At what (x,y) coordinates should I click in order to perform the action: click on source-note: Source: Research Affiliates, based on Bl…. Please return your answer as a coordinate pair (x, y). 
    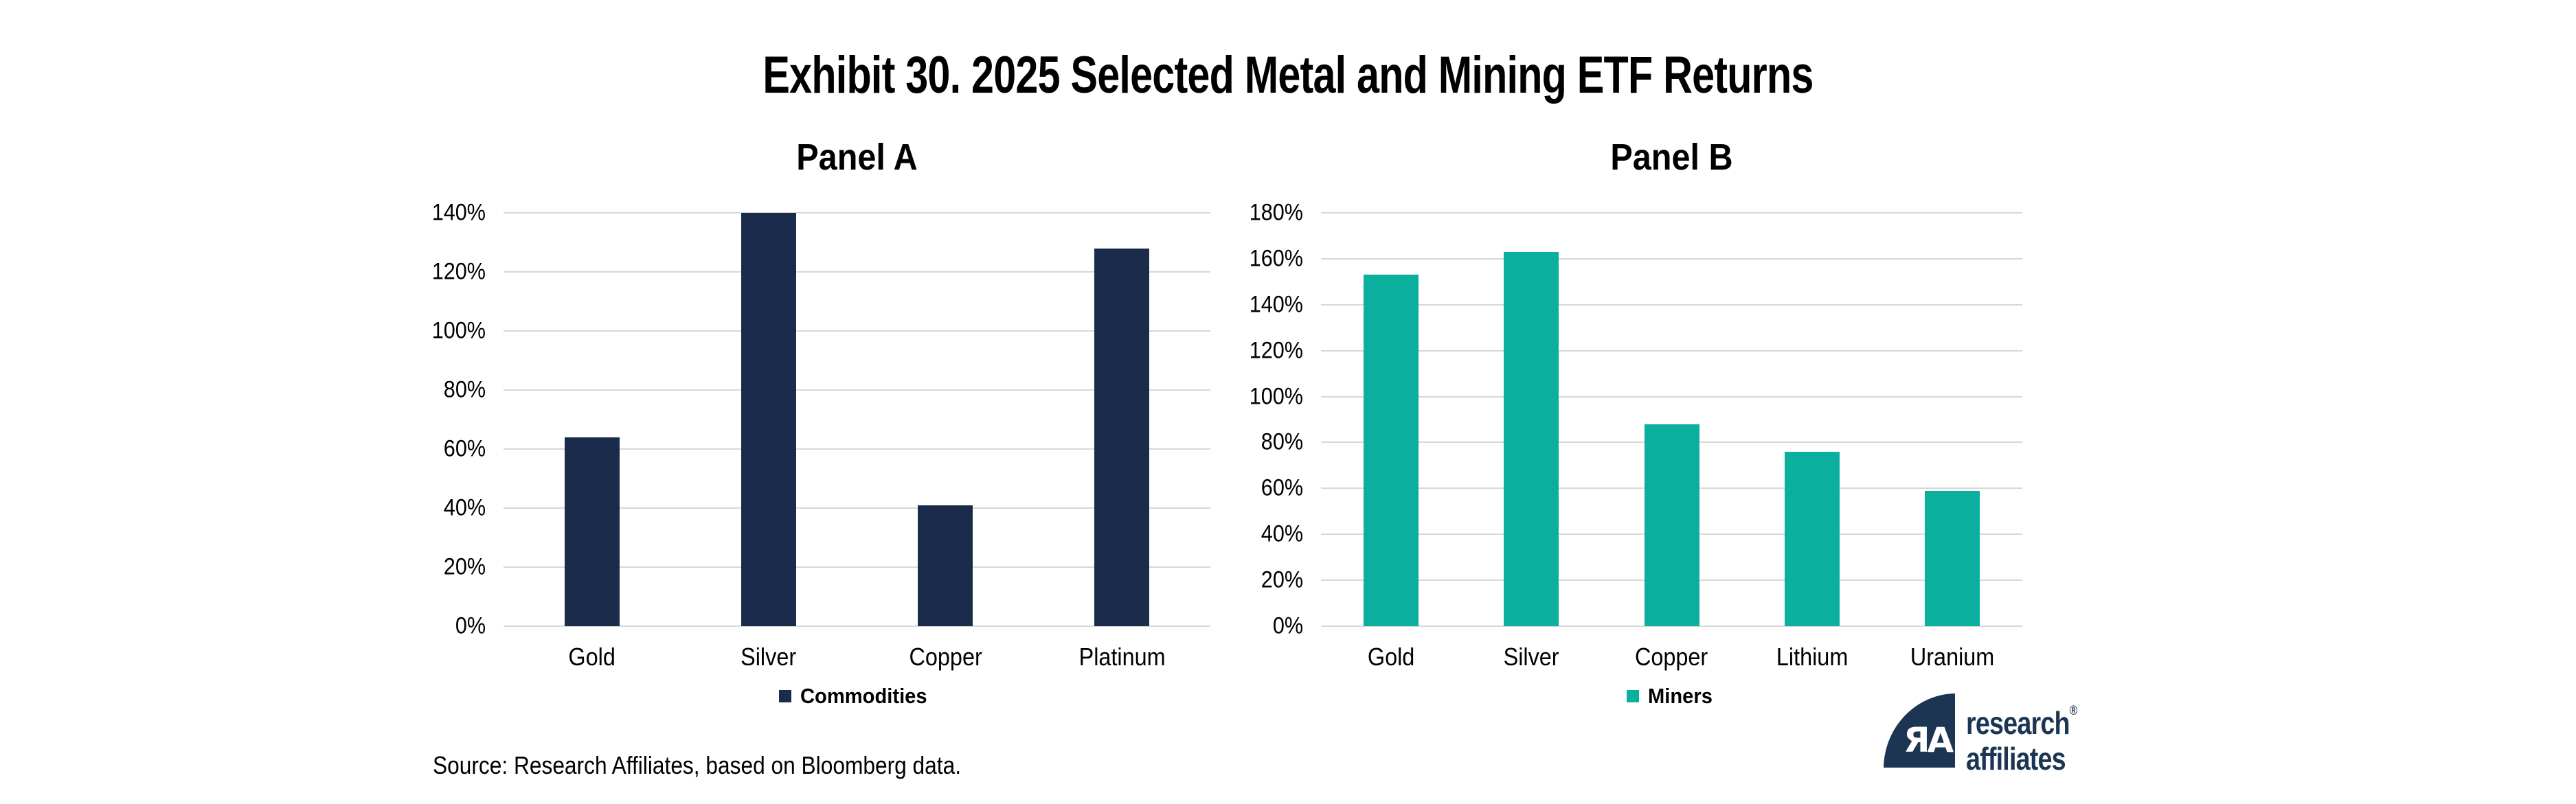
    Looking at the image, I should click on (697, 765).